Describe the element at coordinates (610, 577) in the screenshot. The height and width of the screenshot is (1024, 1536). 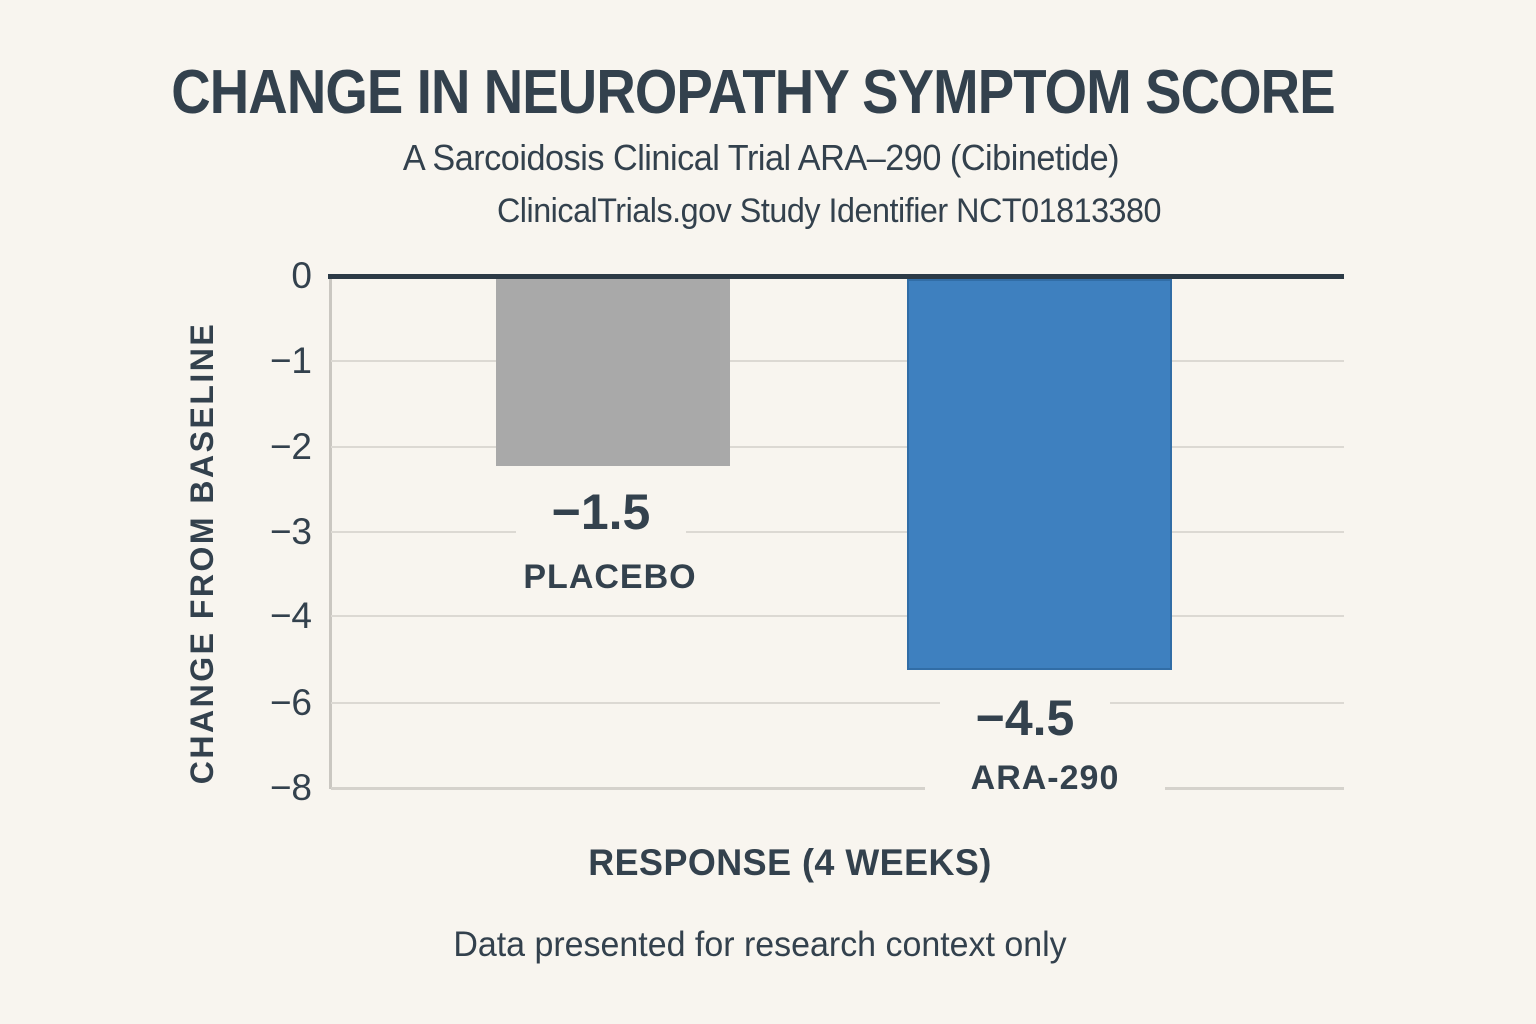
I see `placebo-category-label: PLACEBO` at that location.